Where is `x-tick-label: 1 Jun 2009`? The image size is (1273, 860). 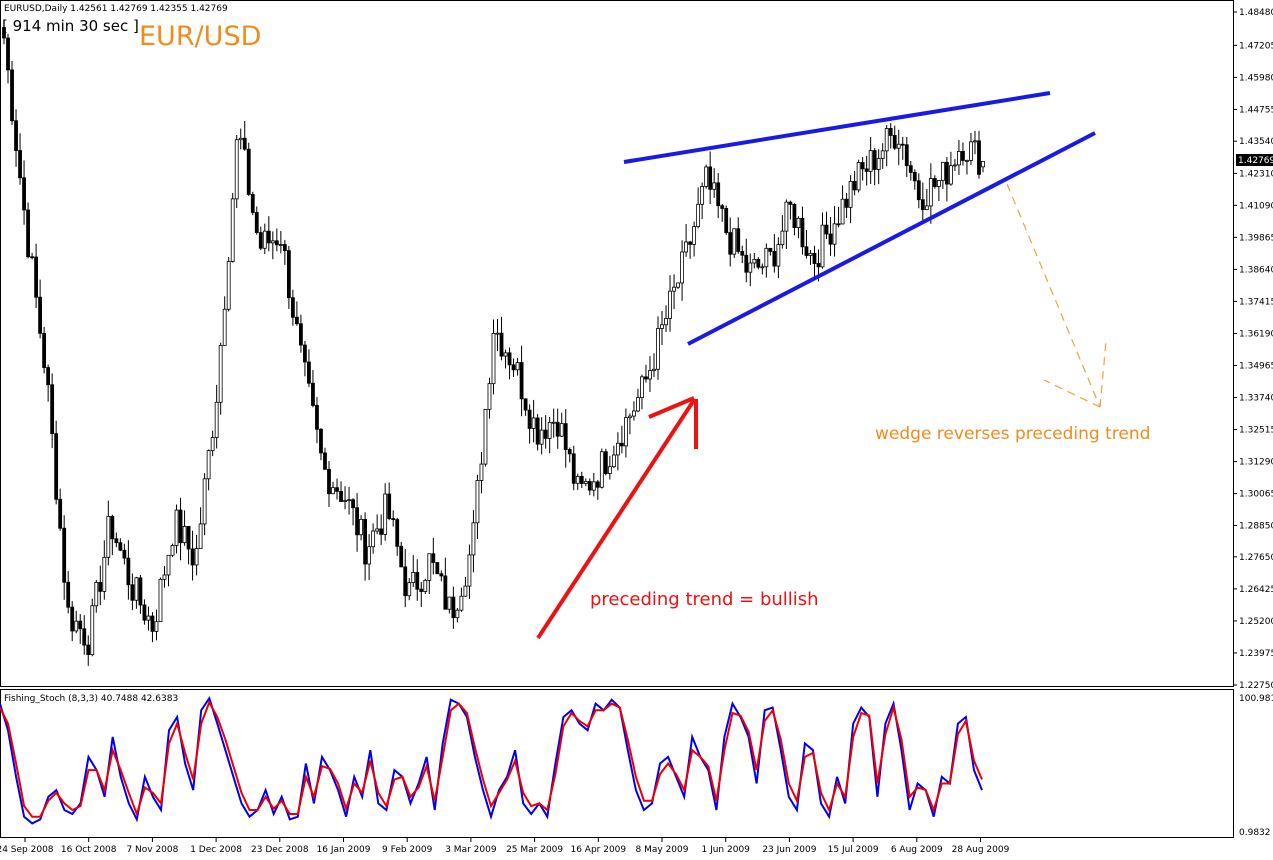 x-tick-label: 1 Jun 2009 is located at coordinates (725, 850).